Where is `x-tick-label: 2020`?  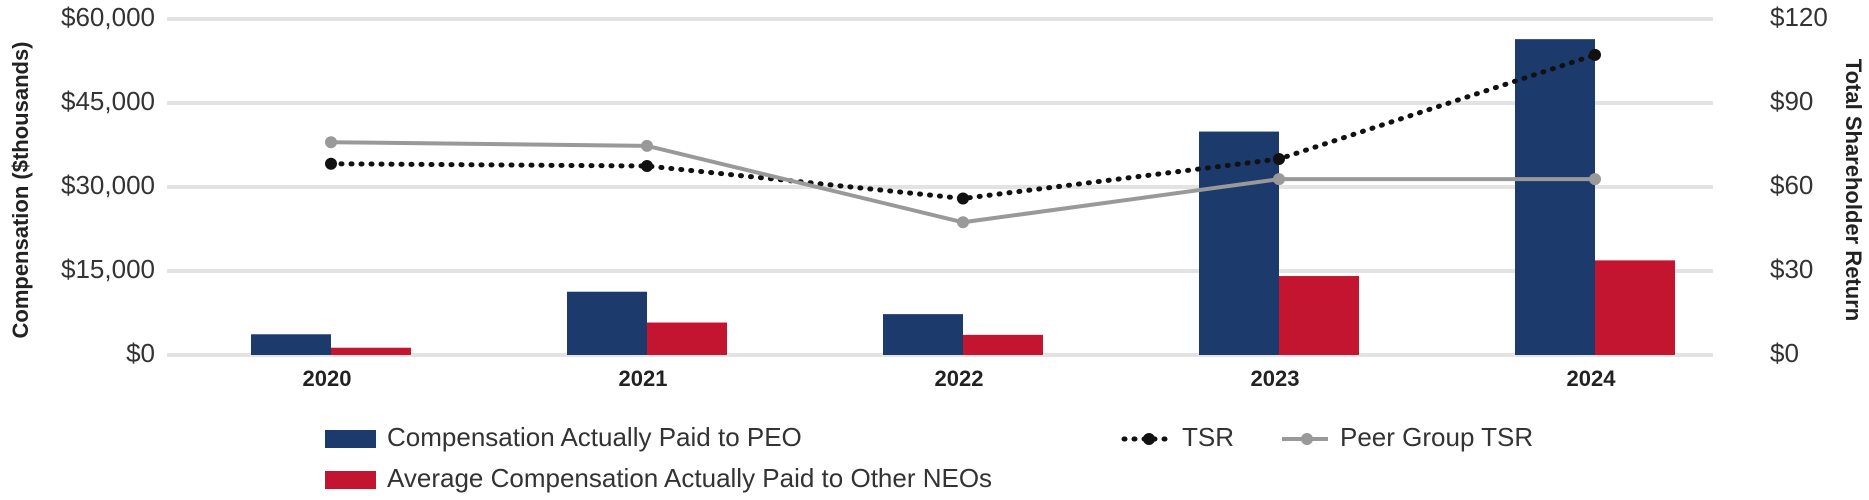 x-tick-label: 2020 is located at coordinates (327, 378).